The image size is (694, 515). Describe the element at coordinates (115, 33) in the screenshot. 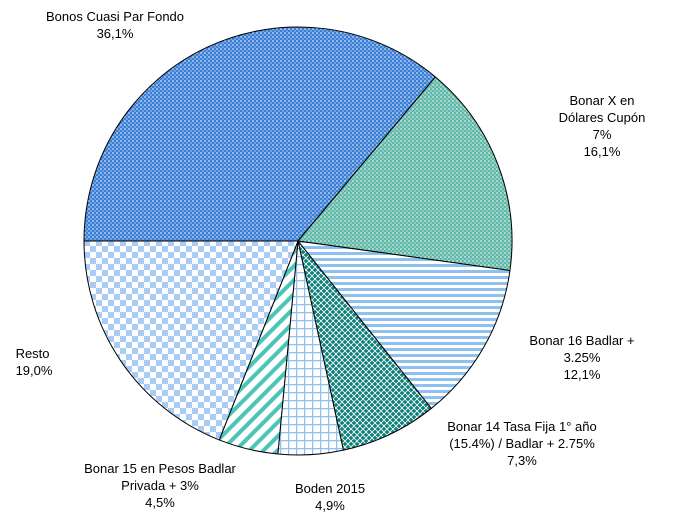

I see `value-label: 36,1%` at that location.